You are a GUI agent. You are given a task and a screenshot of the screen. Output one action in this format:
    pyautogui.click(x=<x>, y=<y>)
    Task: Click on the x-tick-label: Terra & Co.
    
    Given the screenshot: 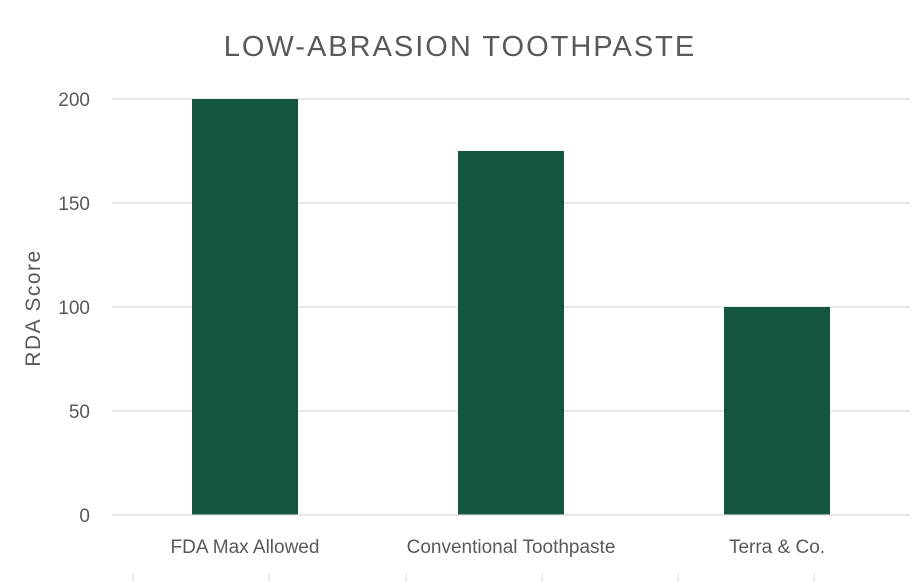 What is the action you would take?
    pyautogui.click(x=777, y=547)
    